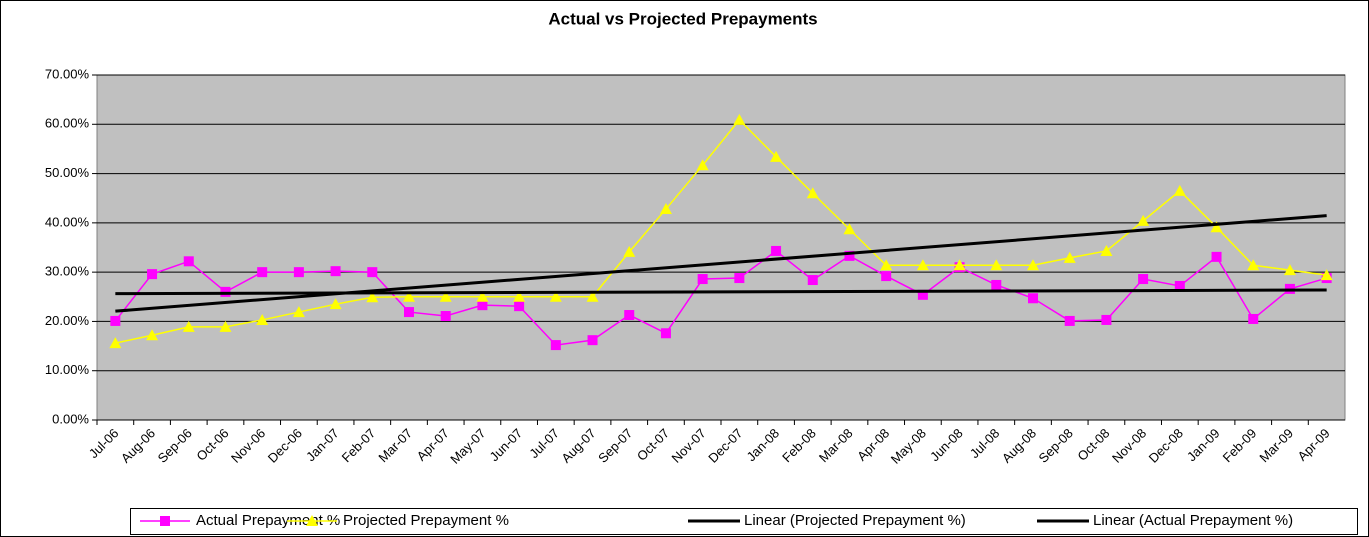  I want to click on y-tick-label: 30.00%, so click(67, 271).